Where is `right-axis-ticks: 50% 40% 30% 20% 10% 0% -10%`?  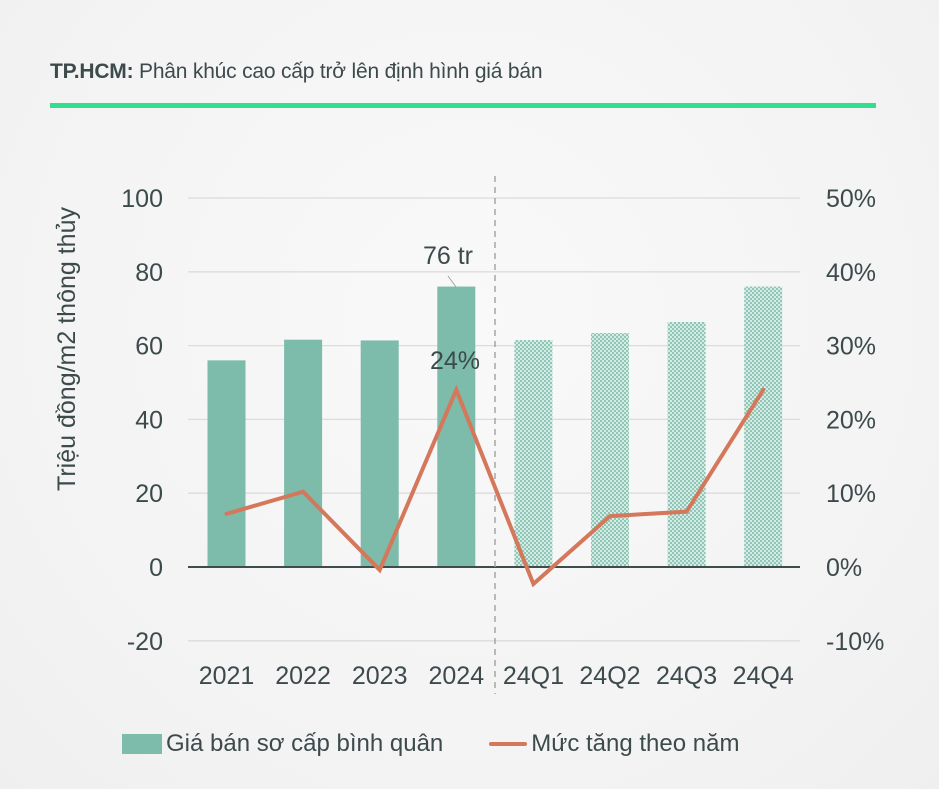
right-axis-ticks: 50% 40% 30% 20% 10% 0% -10% is located at coordinates (855, 420).